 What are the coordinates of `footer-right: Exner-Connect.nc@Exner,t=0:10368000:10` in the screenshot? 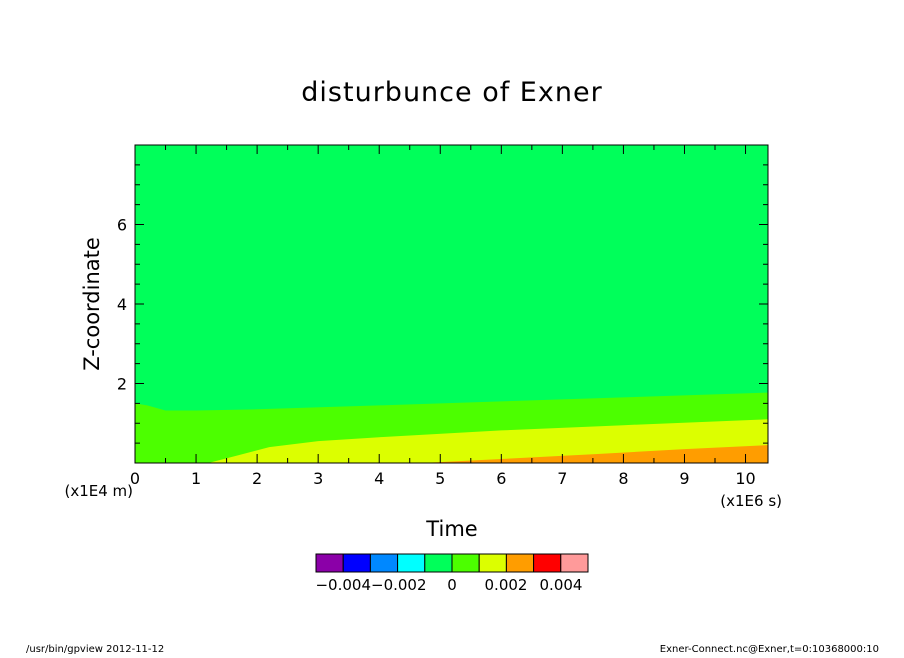 It's located at (769, 649).